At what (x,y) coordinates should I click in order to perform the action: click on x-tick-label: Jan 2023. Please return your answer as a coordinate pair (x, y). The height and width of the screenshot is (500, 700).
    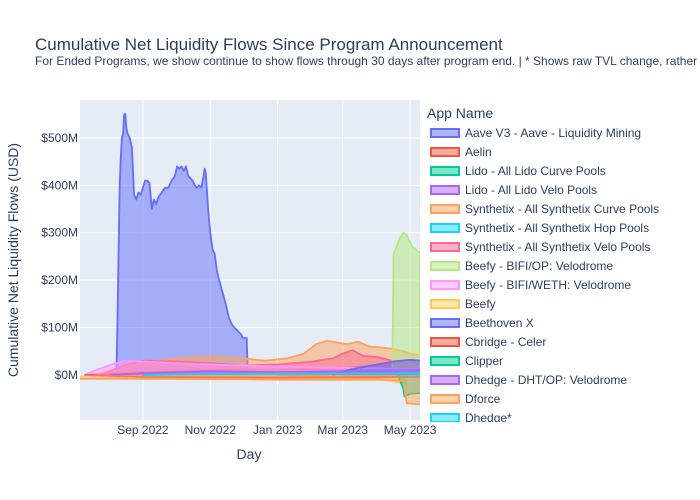
    Looking at the image, I should click on (278, 430).